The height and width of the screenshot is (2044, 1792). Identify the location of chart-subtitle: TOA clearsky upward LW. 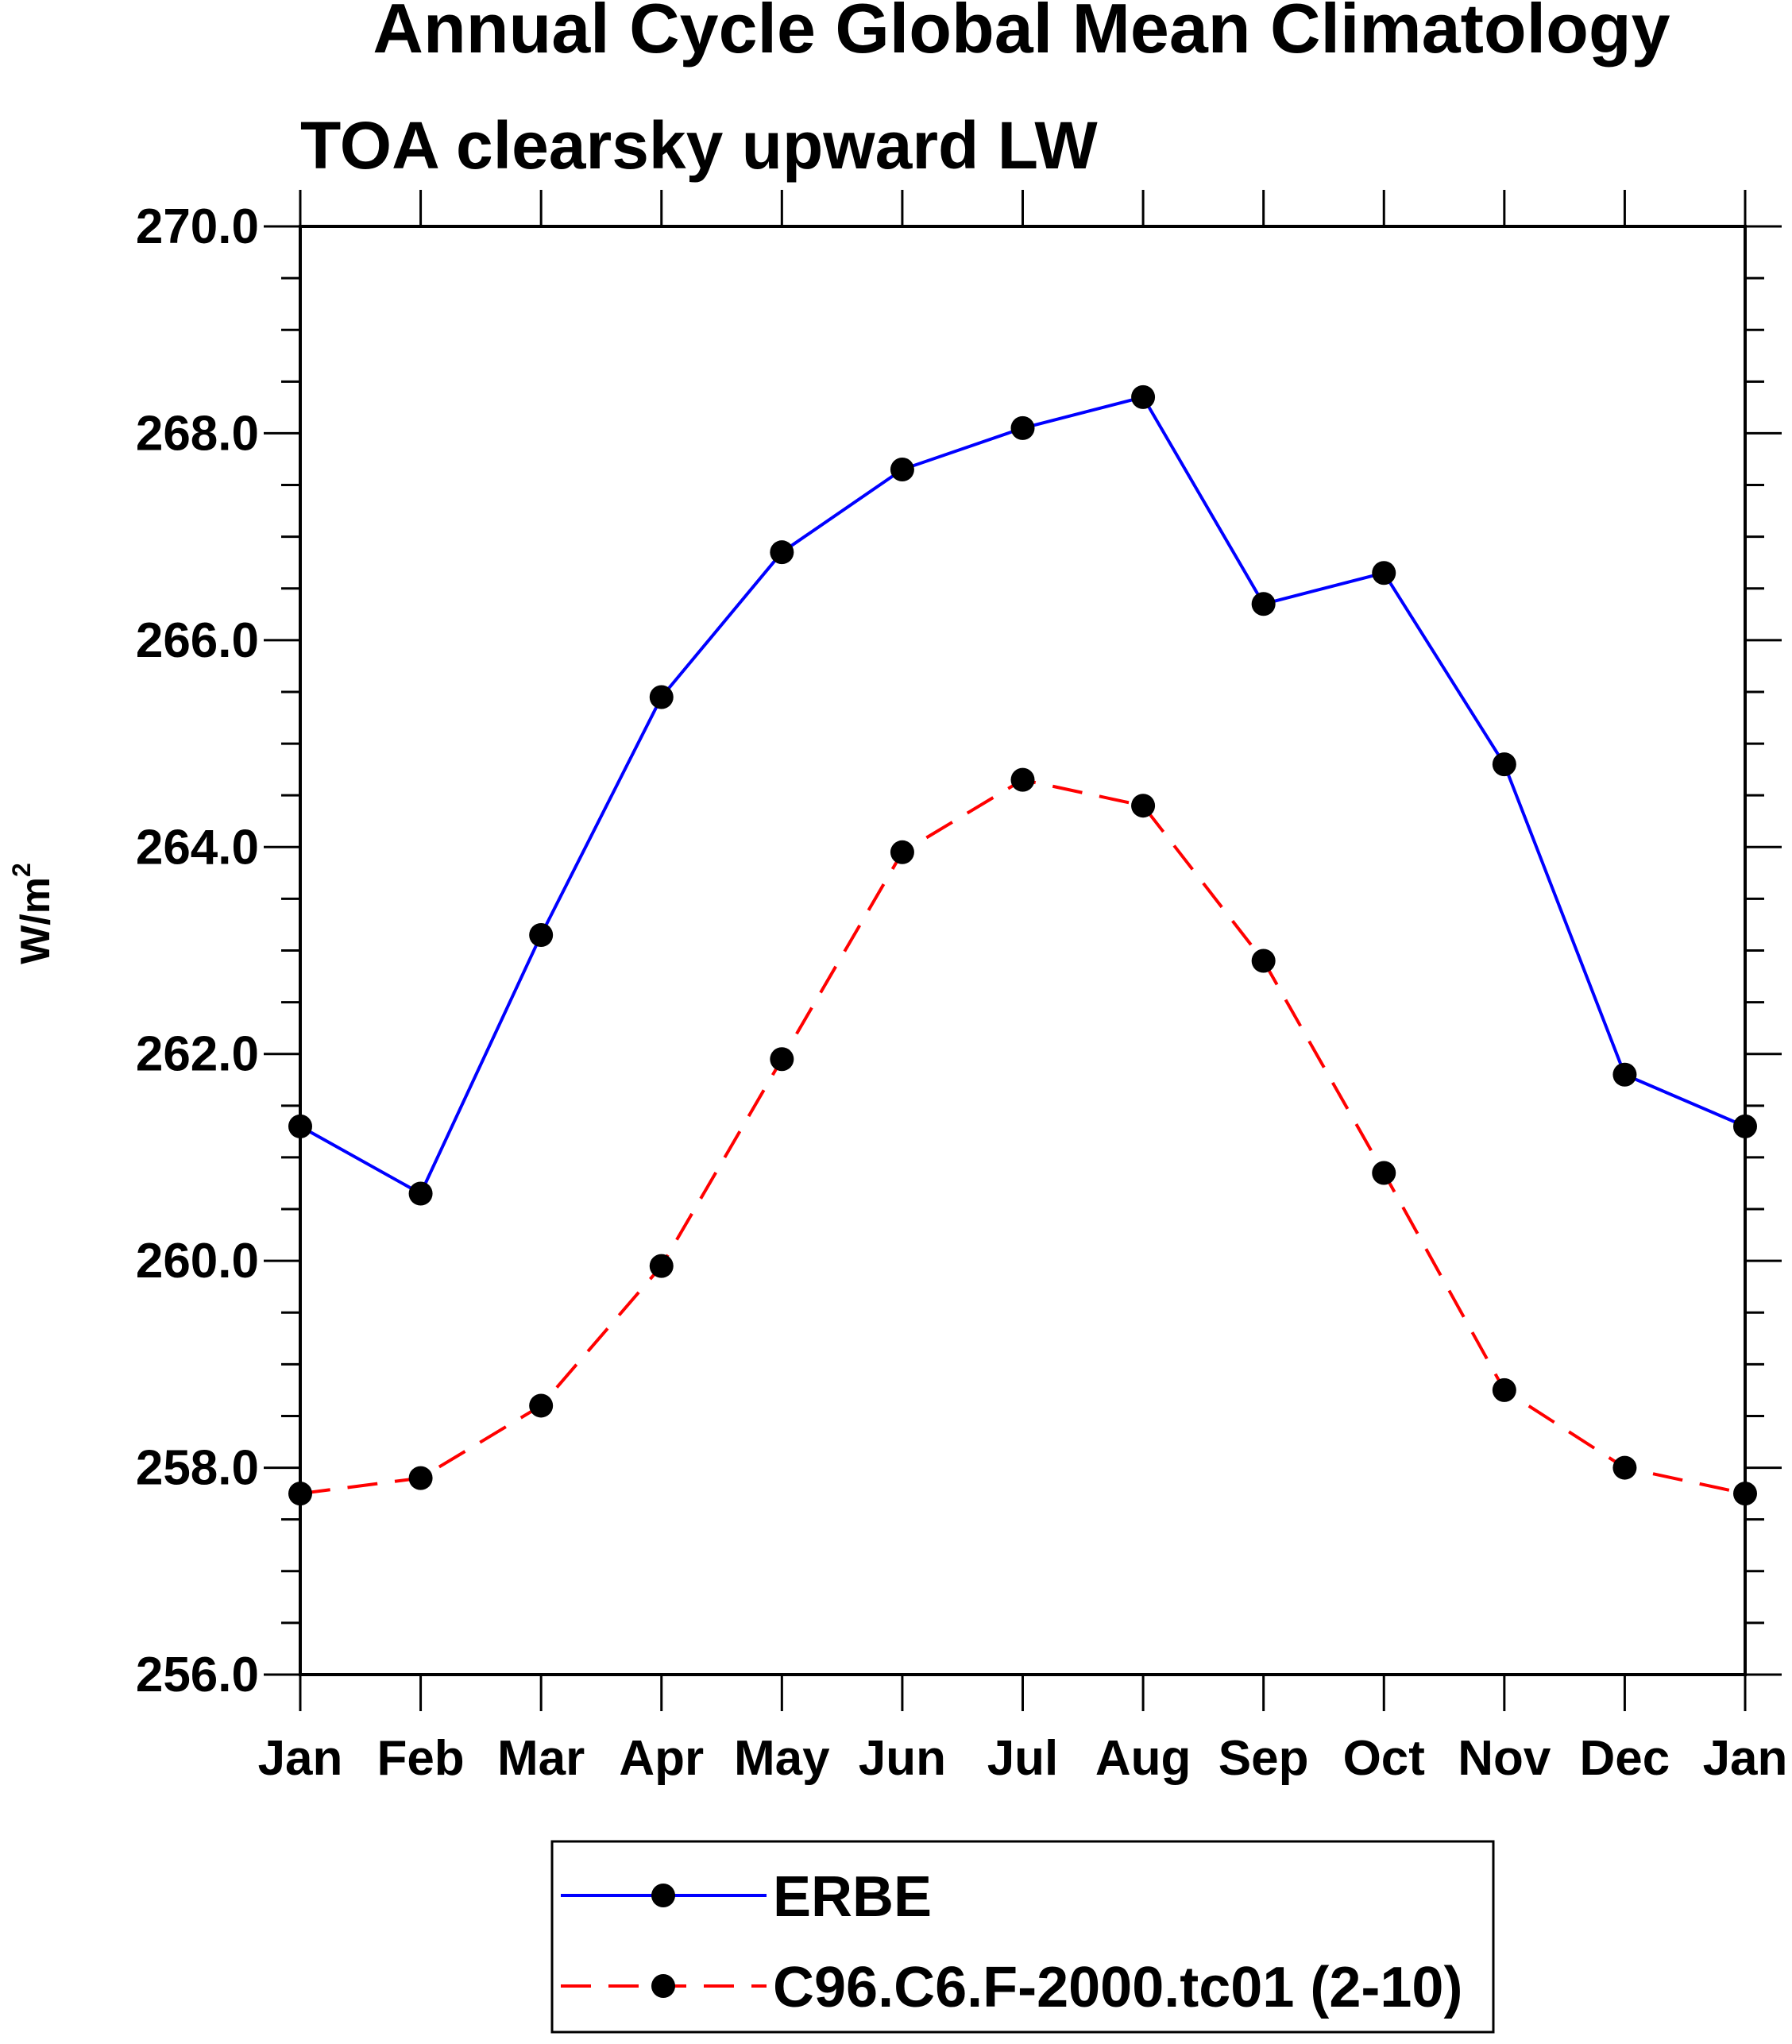
(699, 145).